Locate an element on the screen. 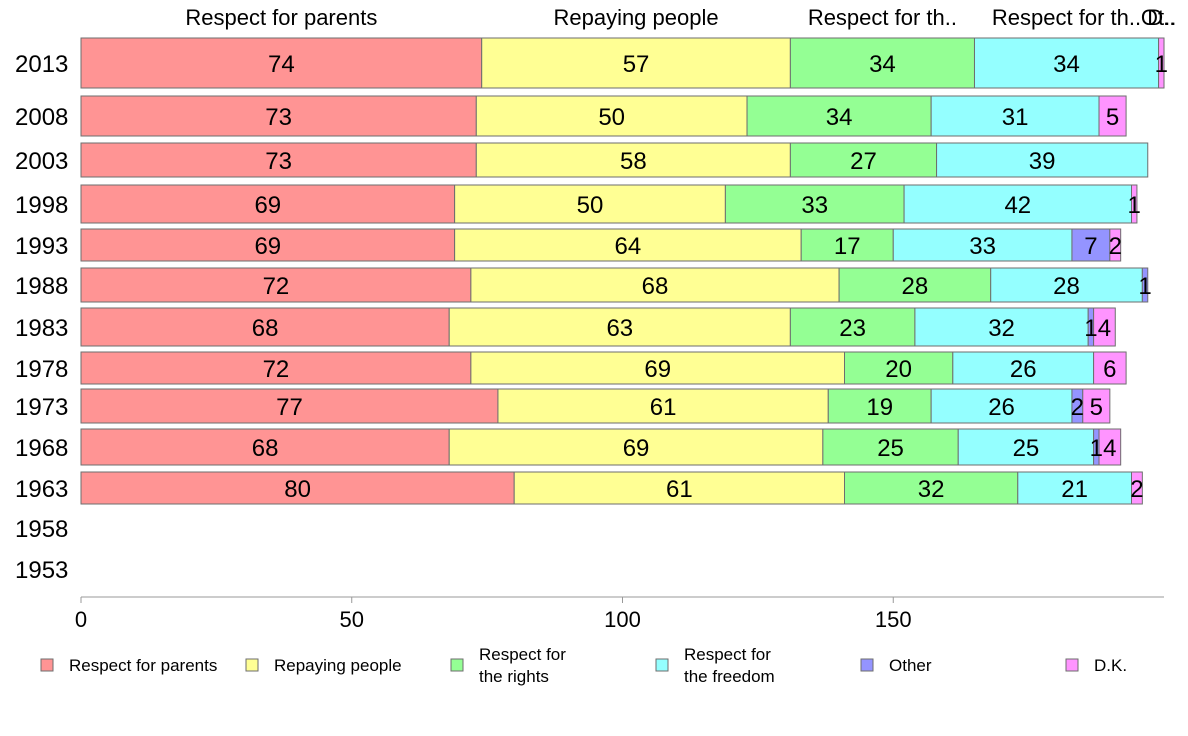 The height and width of the screenshot is (736, 1188). bar-segment-1973-s2 is located at coordinates (879, 406).